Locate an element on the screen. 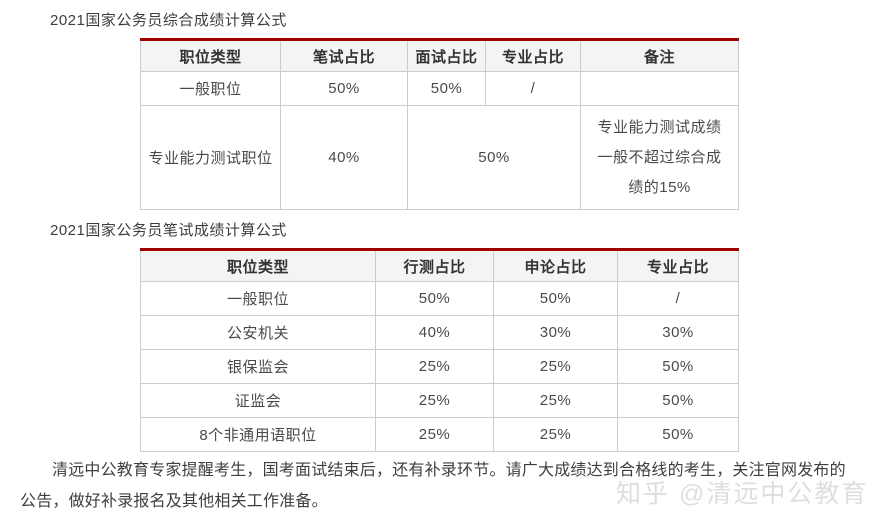 The height and width of the screenshot is (519, 879). cell-position-type: 银保监会 is located at coordinates (258, 366).